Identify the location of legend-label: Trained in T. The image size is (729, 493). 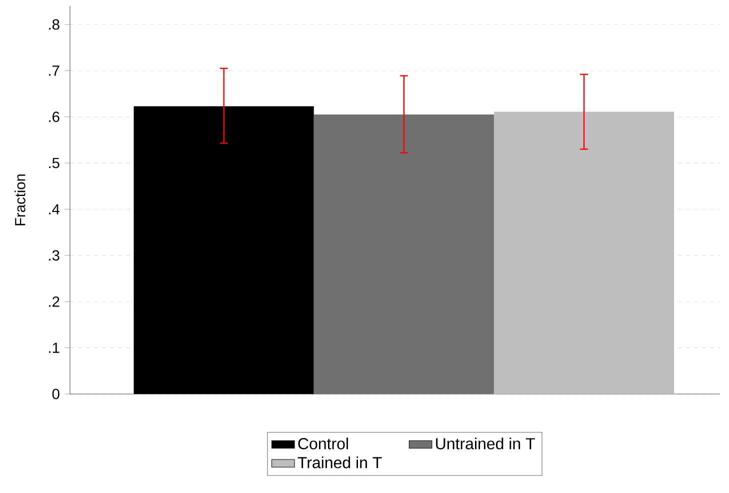
(340, 462).